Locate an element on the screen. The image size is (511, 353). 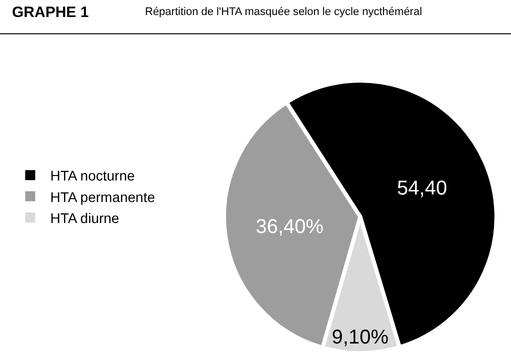
legend-label: HTA permanente is located at coordinates (103, 196).